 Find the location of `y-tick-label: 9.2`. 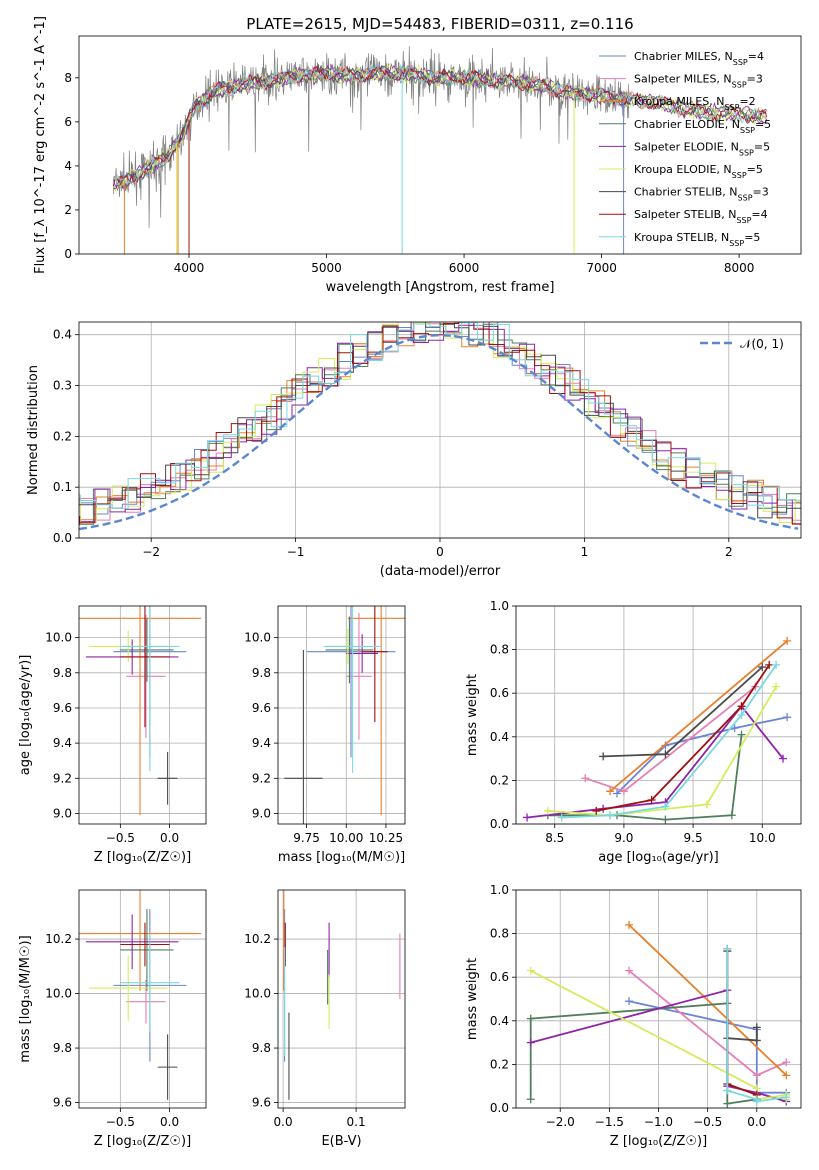

y-tick-label: 9.2 is located at coordinates (62, 778).